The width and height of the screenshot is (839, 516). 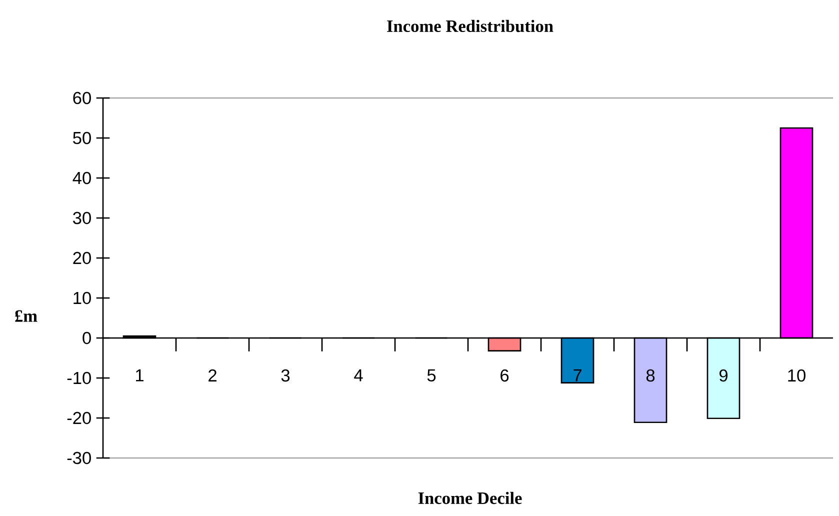 I want to click on chart-title: Income Redistribution, so click(x=470, y=26).